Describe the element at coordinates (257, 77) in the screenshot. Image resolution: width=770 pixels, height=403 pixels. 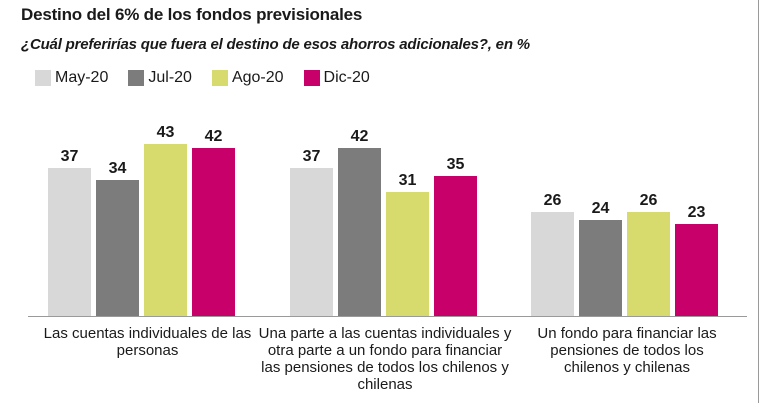
I see `legend-label-ago-20: Ago-20` at that location.